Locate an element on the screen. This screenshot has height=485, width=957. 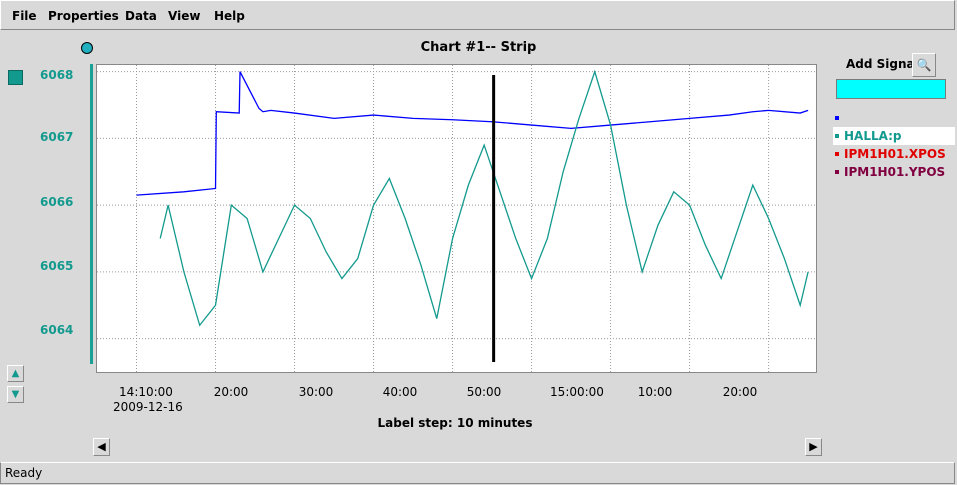
x-tick-label: 10:00 is located at coordinates (655, 392).